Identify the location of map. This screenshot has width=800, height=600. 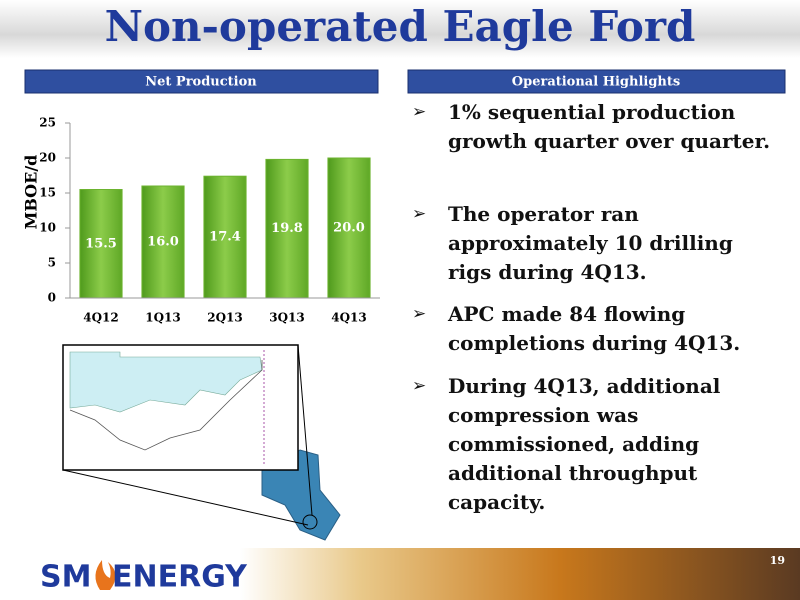
(201, 442).